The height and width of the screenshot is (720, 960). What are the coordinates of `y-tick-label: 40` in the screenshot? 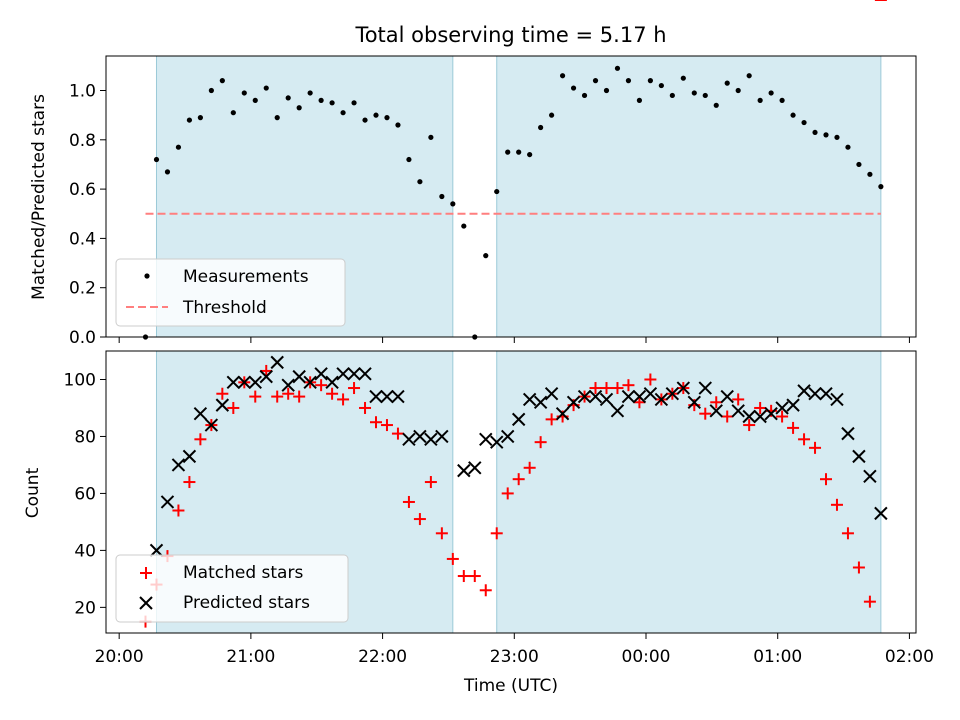 It's located at (85, 551).